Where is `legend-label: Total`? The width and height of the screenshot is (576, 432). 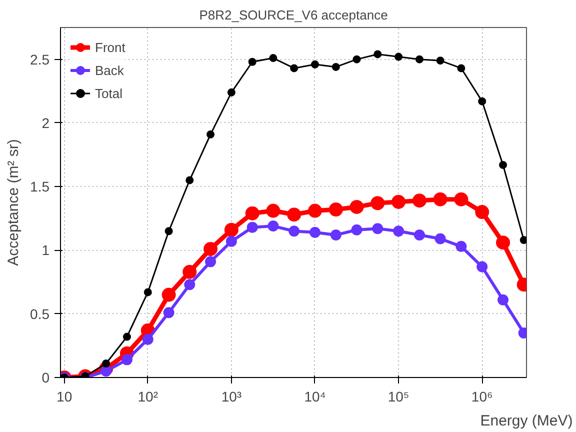 legend-label: Total is located at coordinates (108, 93).